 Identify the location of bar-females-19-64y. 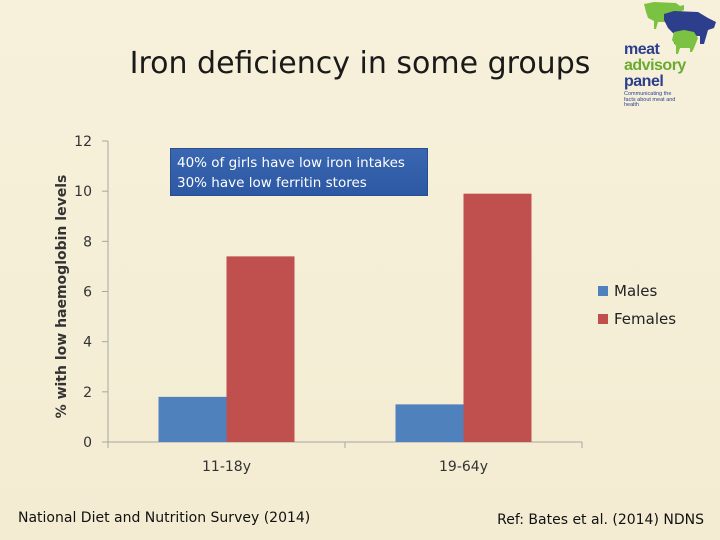
(497, 317).